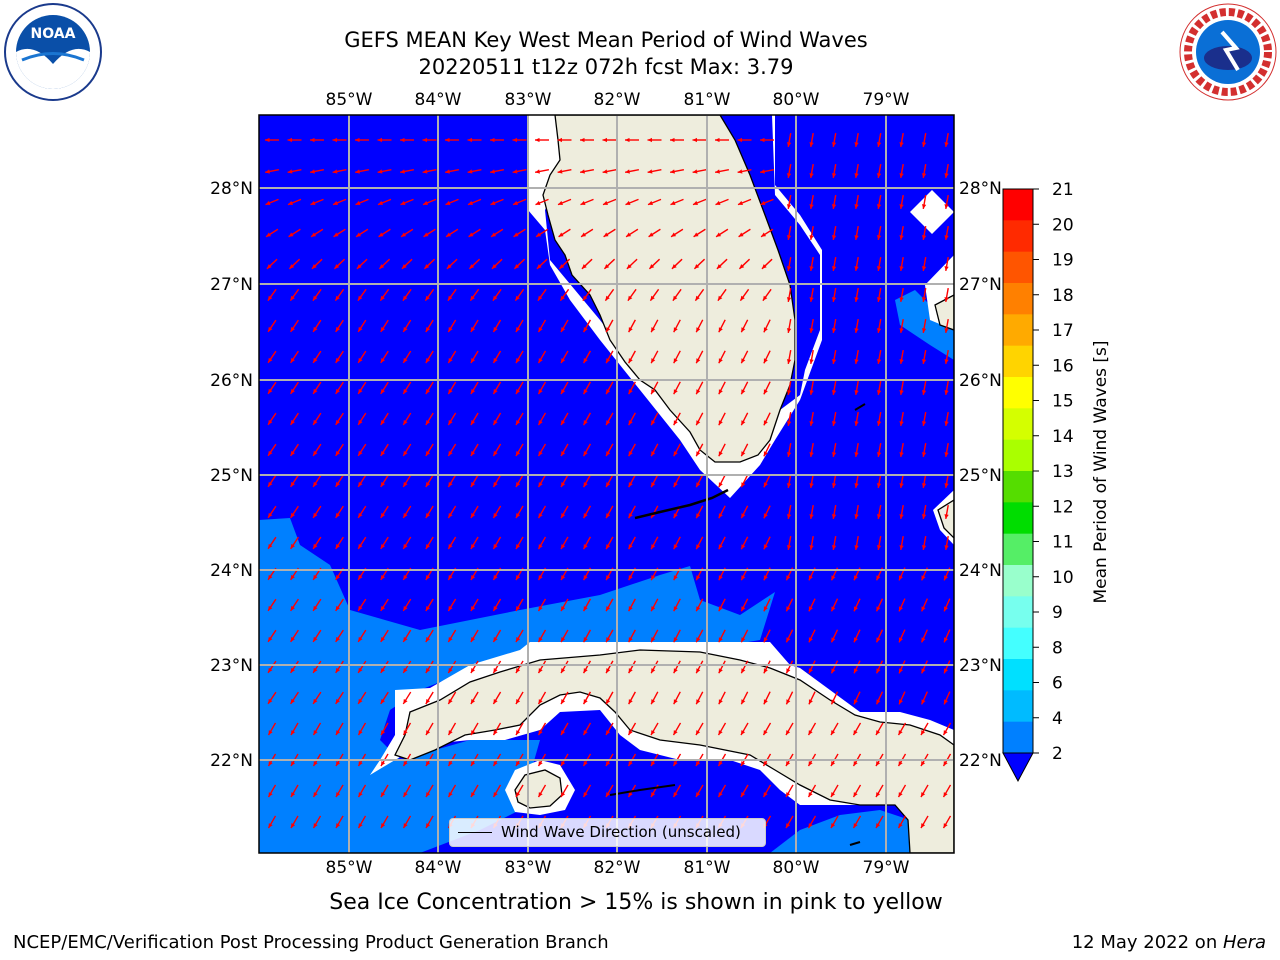 Image resolution: width=1280 pixels, height=960 pixels. What do you see at coordinates (1063, 190) in the screenshot?
I see `colorbar-tick-label: 21` at bounding box center [1063, 190].